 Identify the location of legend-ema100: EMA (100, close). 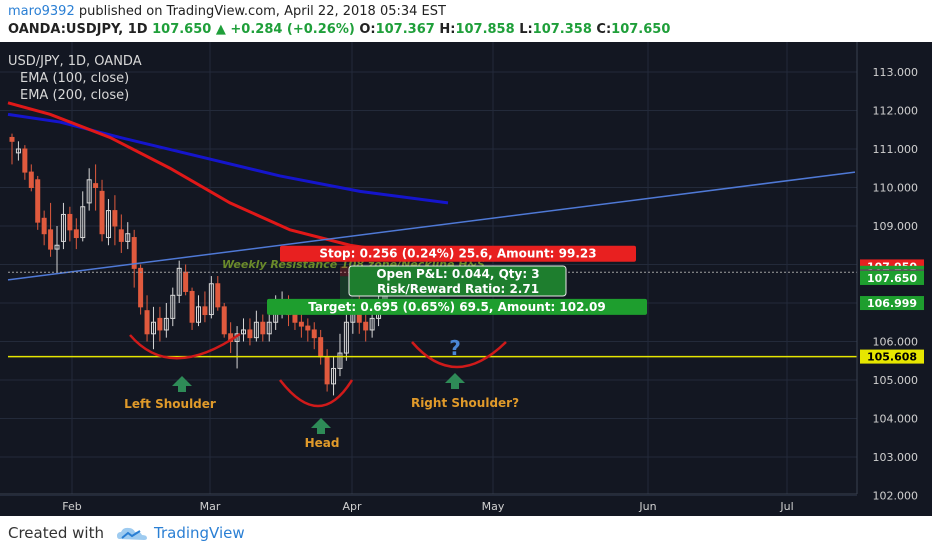
(74, 78).